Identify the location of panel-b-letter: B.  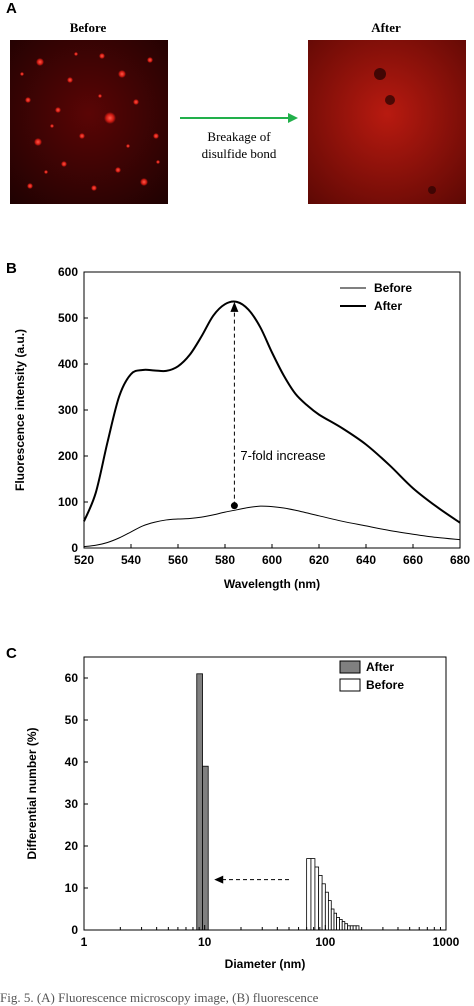
(11, 268).